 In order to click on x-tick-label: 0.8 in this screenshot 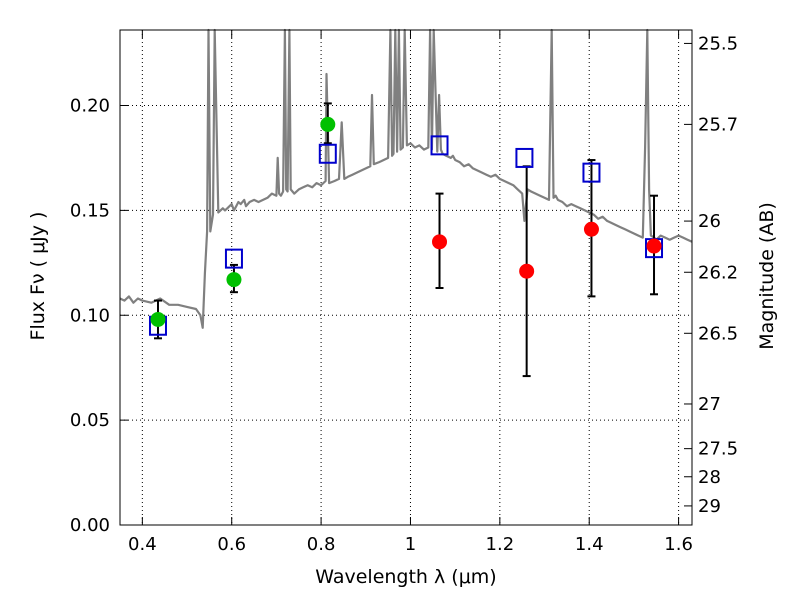, I will do `click(321, 544)`.